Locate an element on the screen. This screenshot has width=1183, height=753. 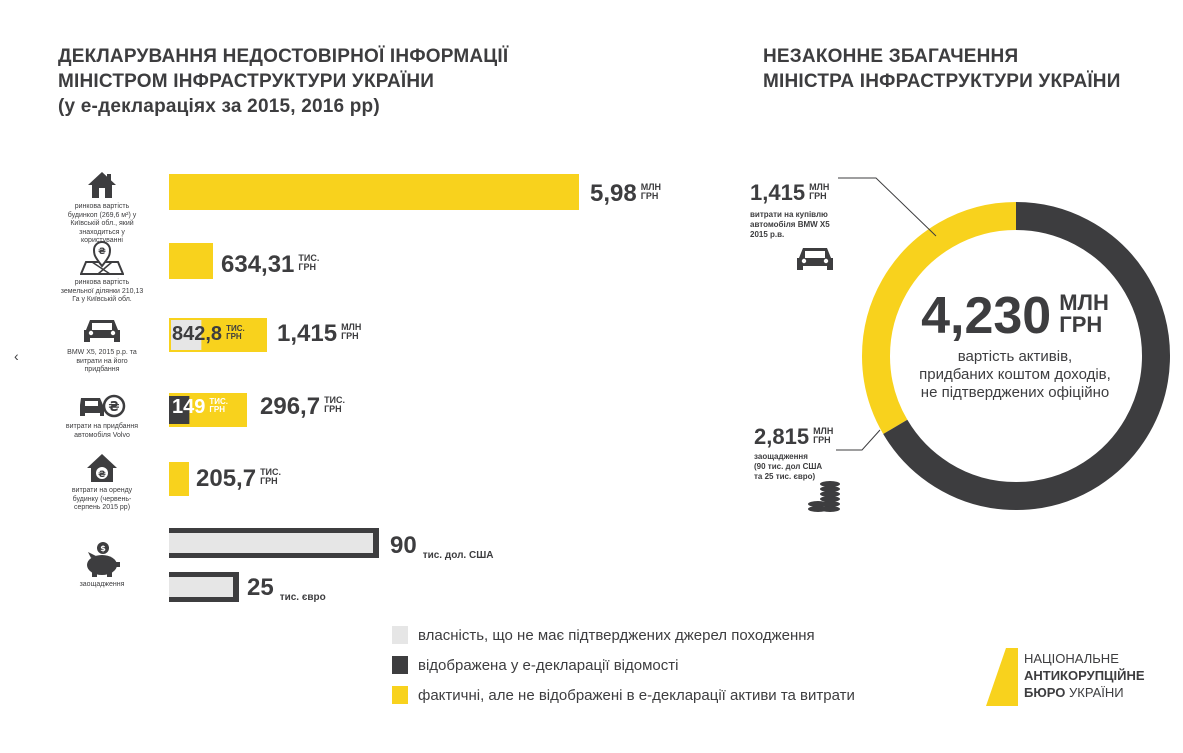
car-segment-value: 1,415 МЛН ГРН is located at coordinates (790, 192).